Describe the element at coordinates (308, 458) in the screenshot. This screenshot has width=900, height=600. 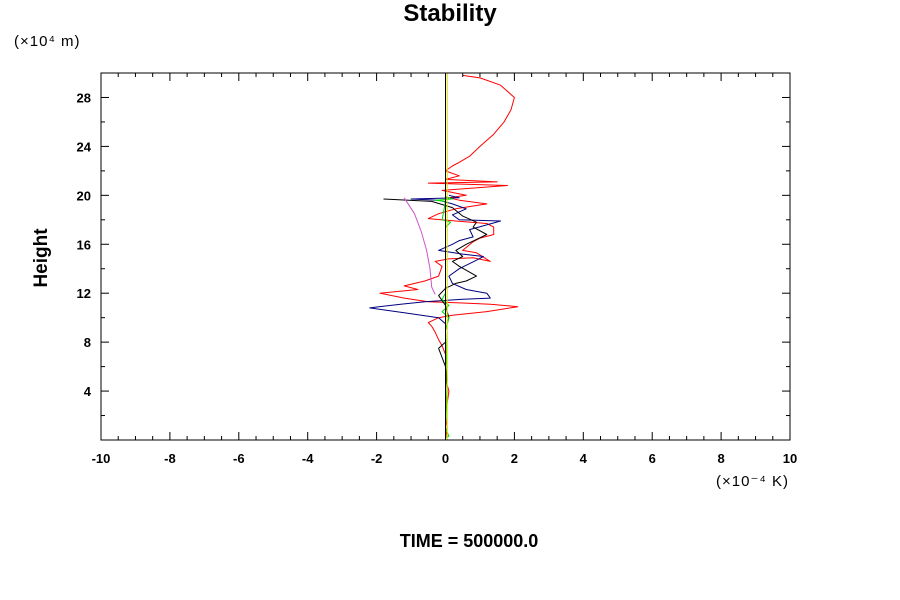
I see `x-tick-label: -4` at that location.